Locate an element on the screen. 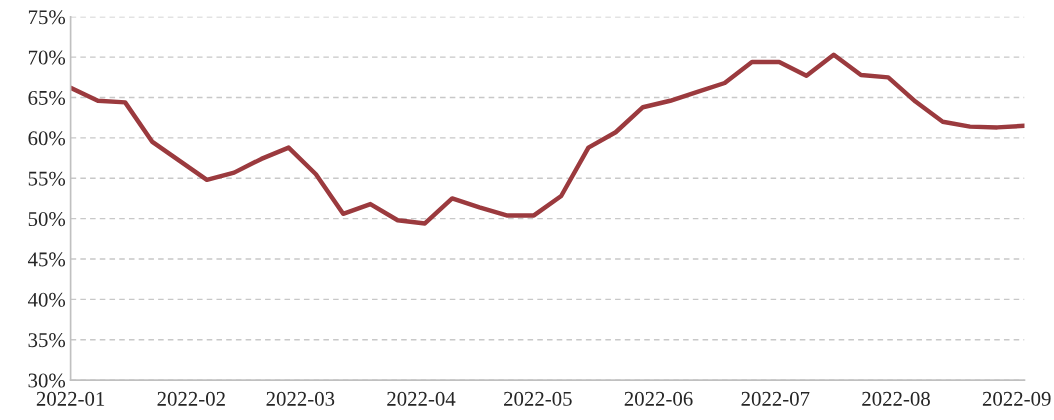 This screenshot has width=1054, height=420. y-tick-label: 35% is located at coordinates (47, 340).